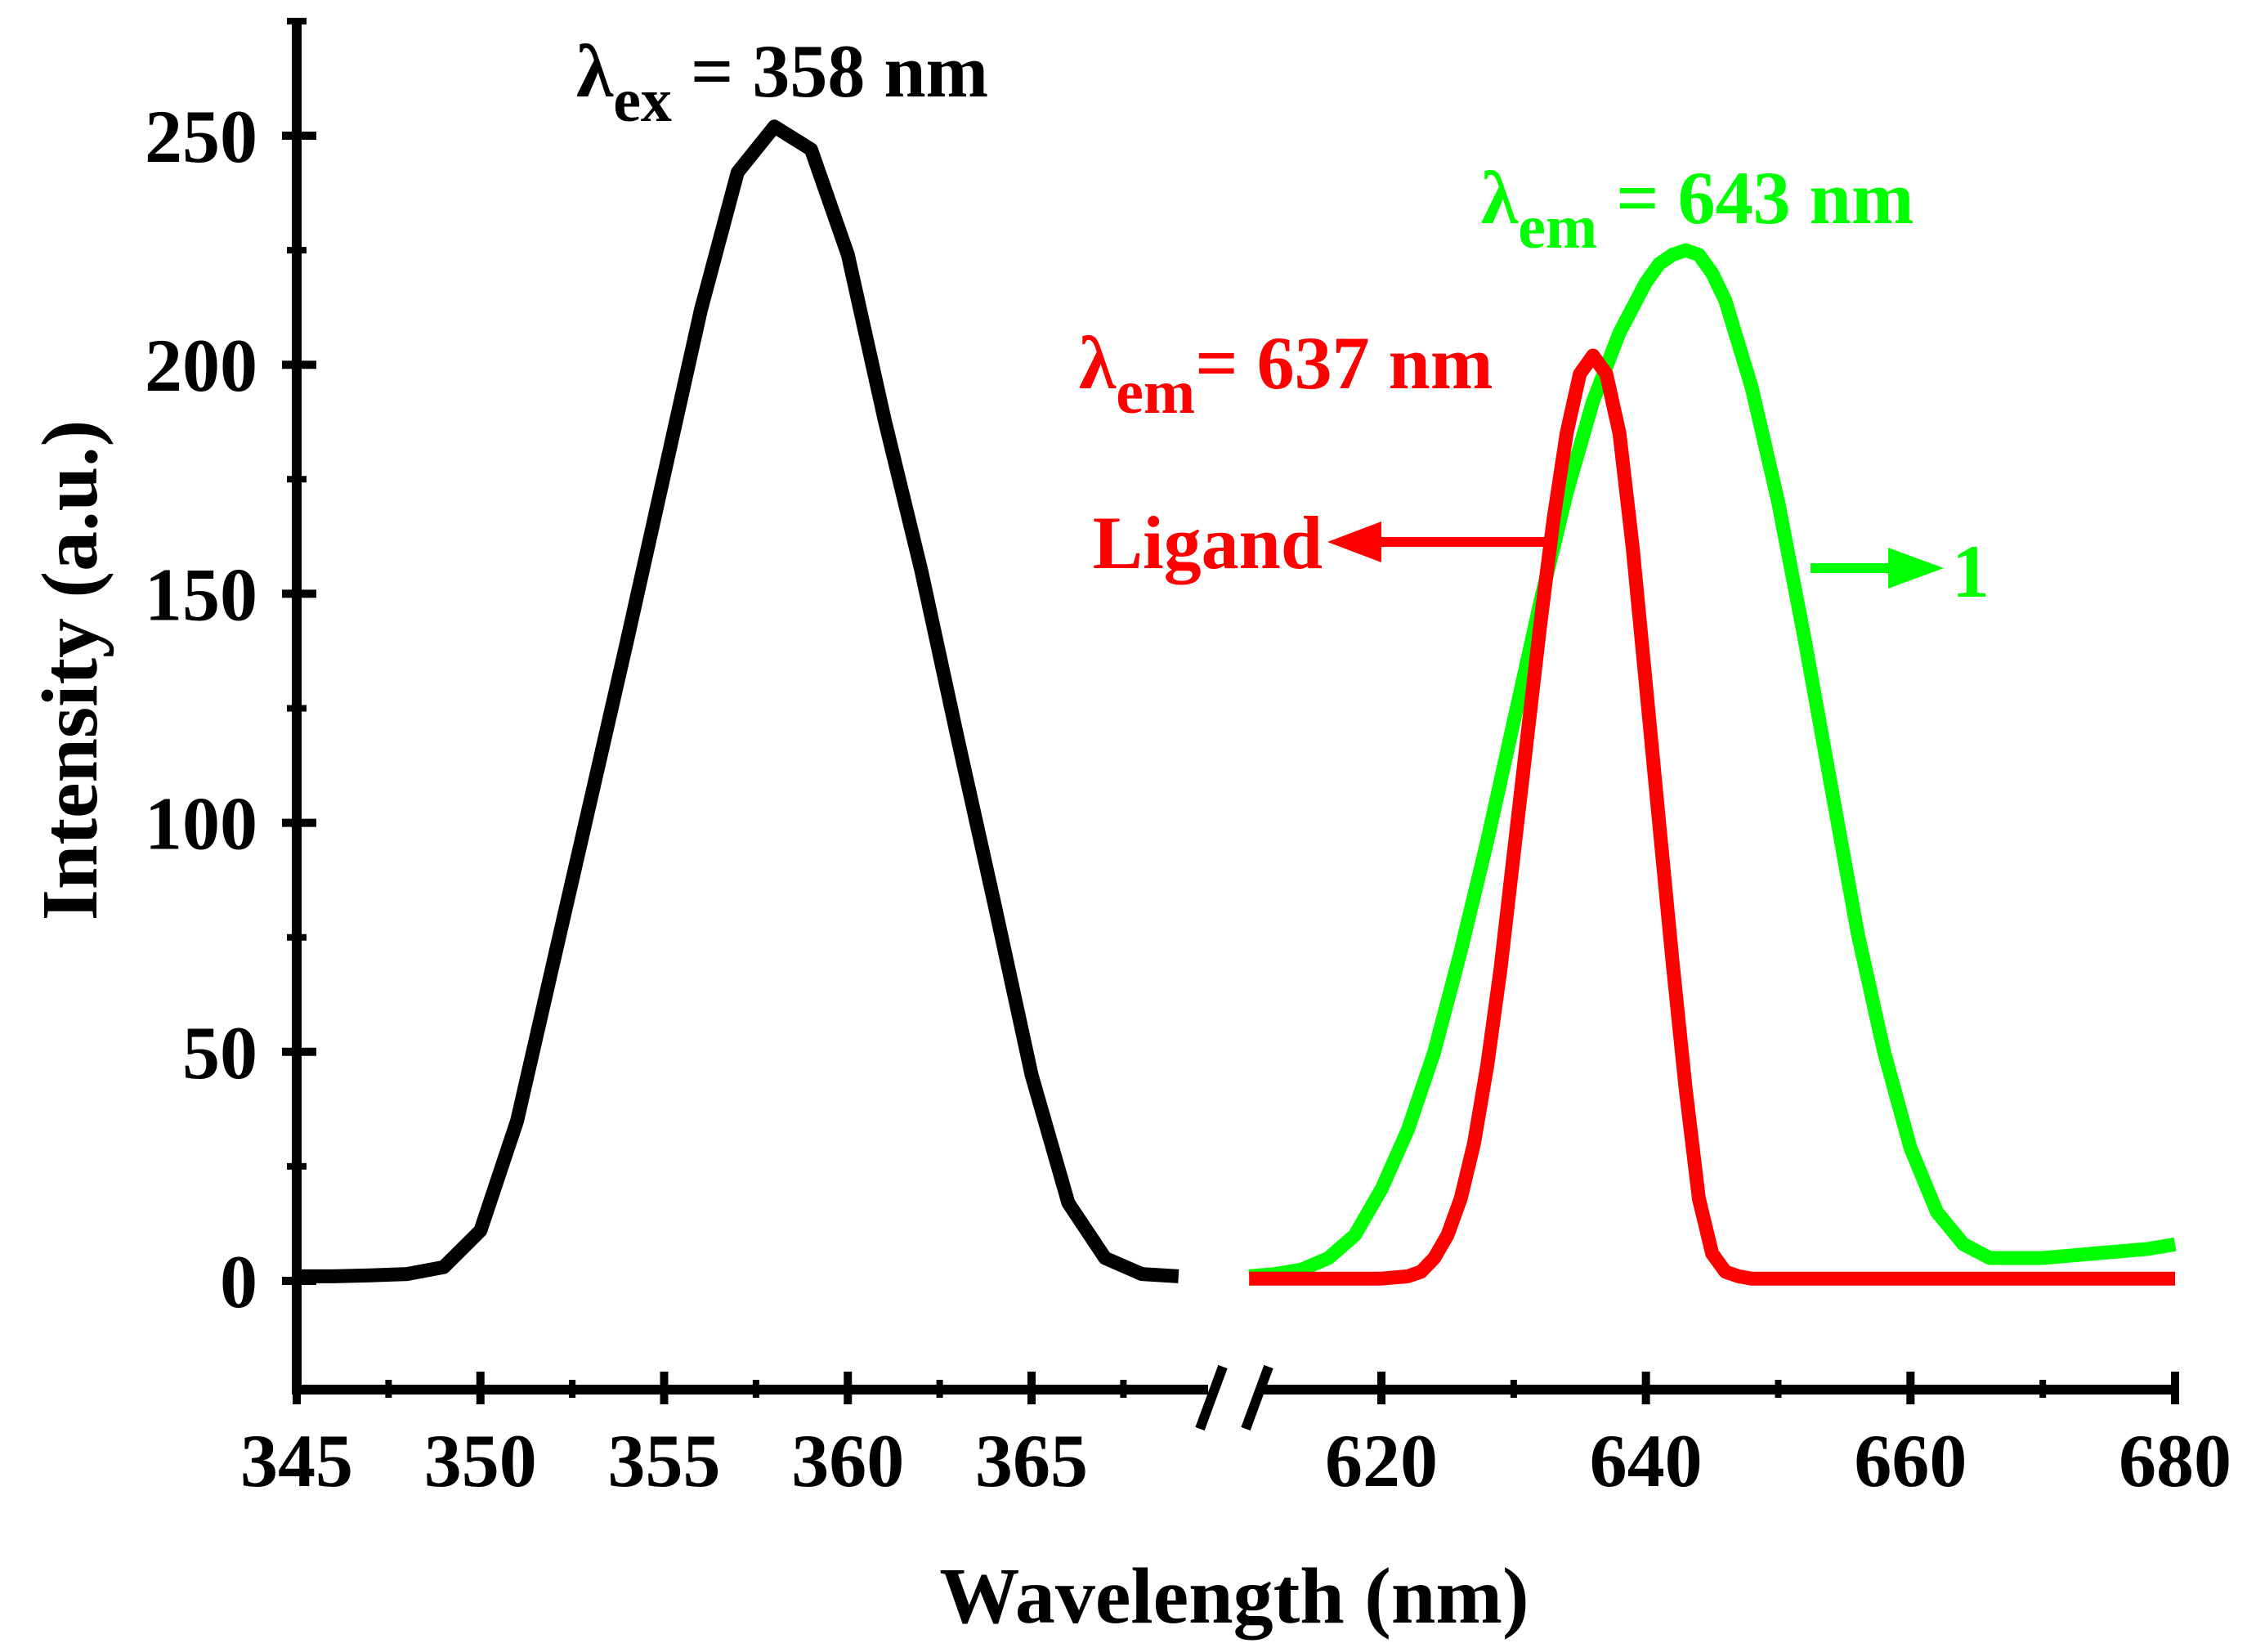  What do you see at coordinates (1971, 571) in the screenshot?
I see `complex-legend-label: 1` at bounding box center [1971, 571].